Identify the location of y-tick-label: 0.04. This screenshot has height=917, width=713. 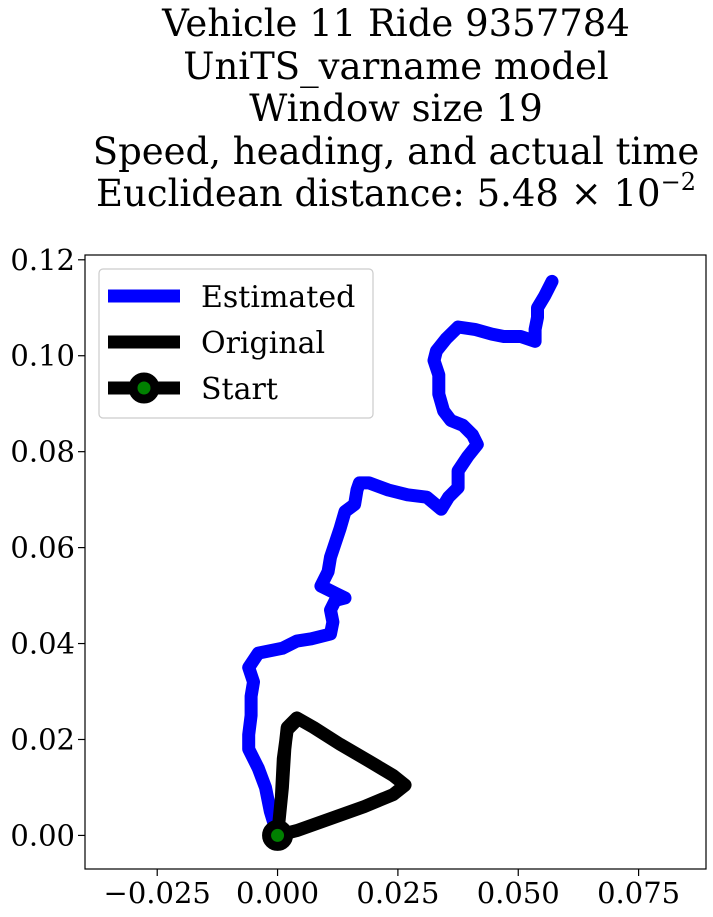
(42, 644).